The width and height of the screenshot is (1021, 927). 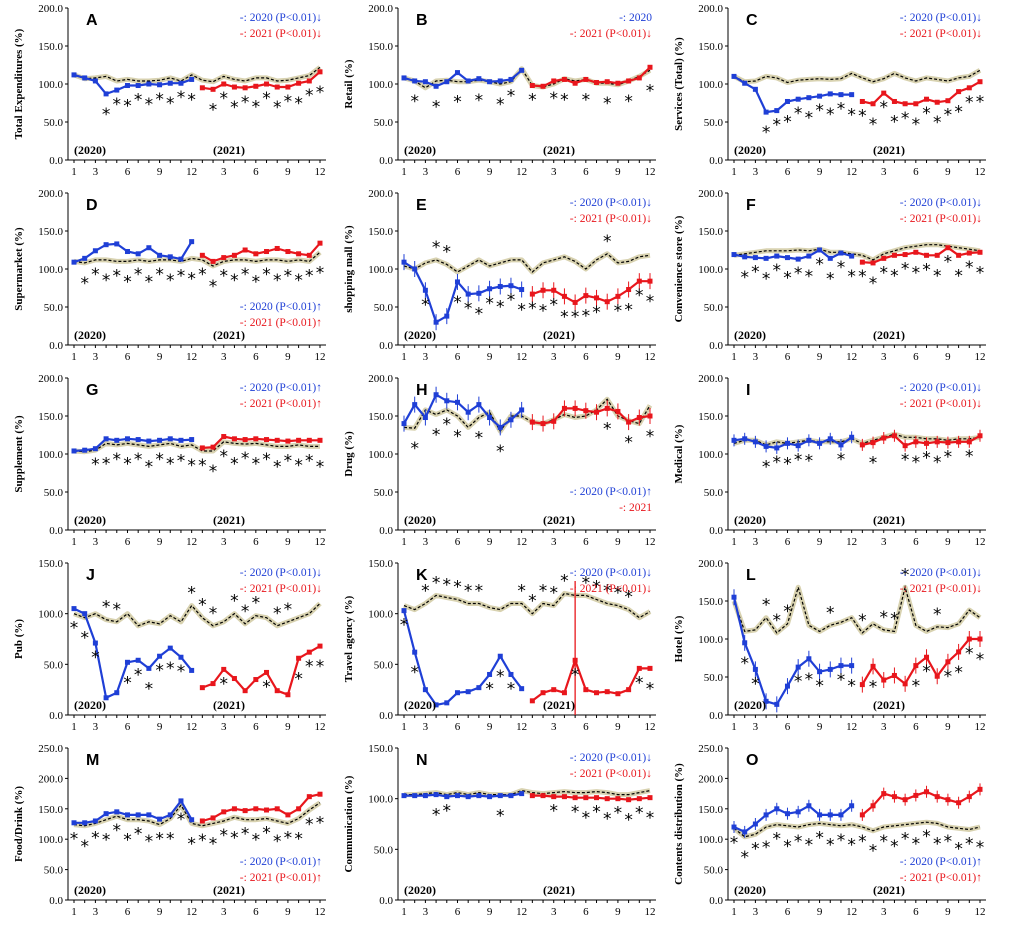 What do you see at coordinates (590, 680) in the screenshot?
I see `series-2021-line` at bounding box center [590, 680].